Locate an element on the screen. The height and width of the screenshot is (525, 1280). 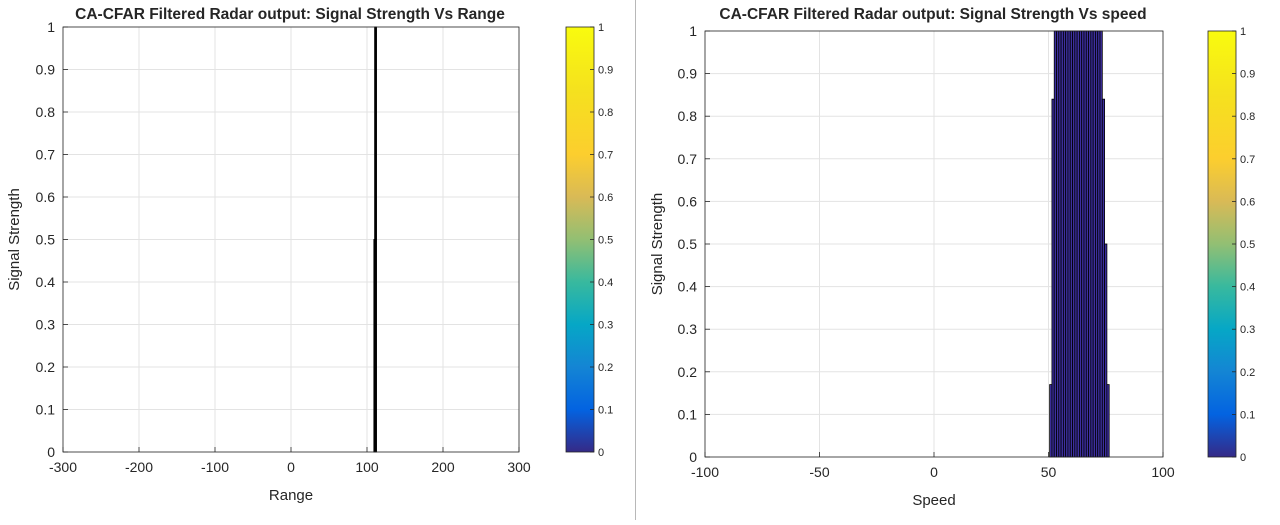
chart1-colorbar-tick-label: 0.9 is located at coordinates (605, 71).